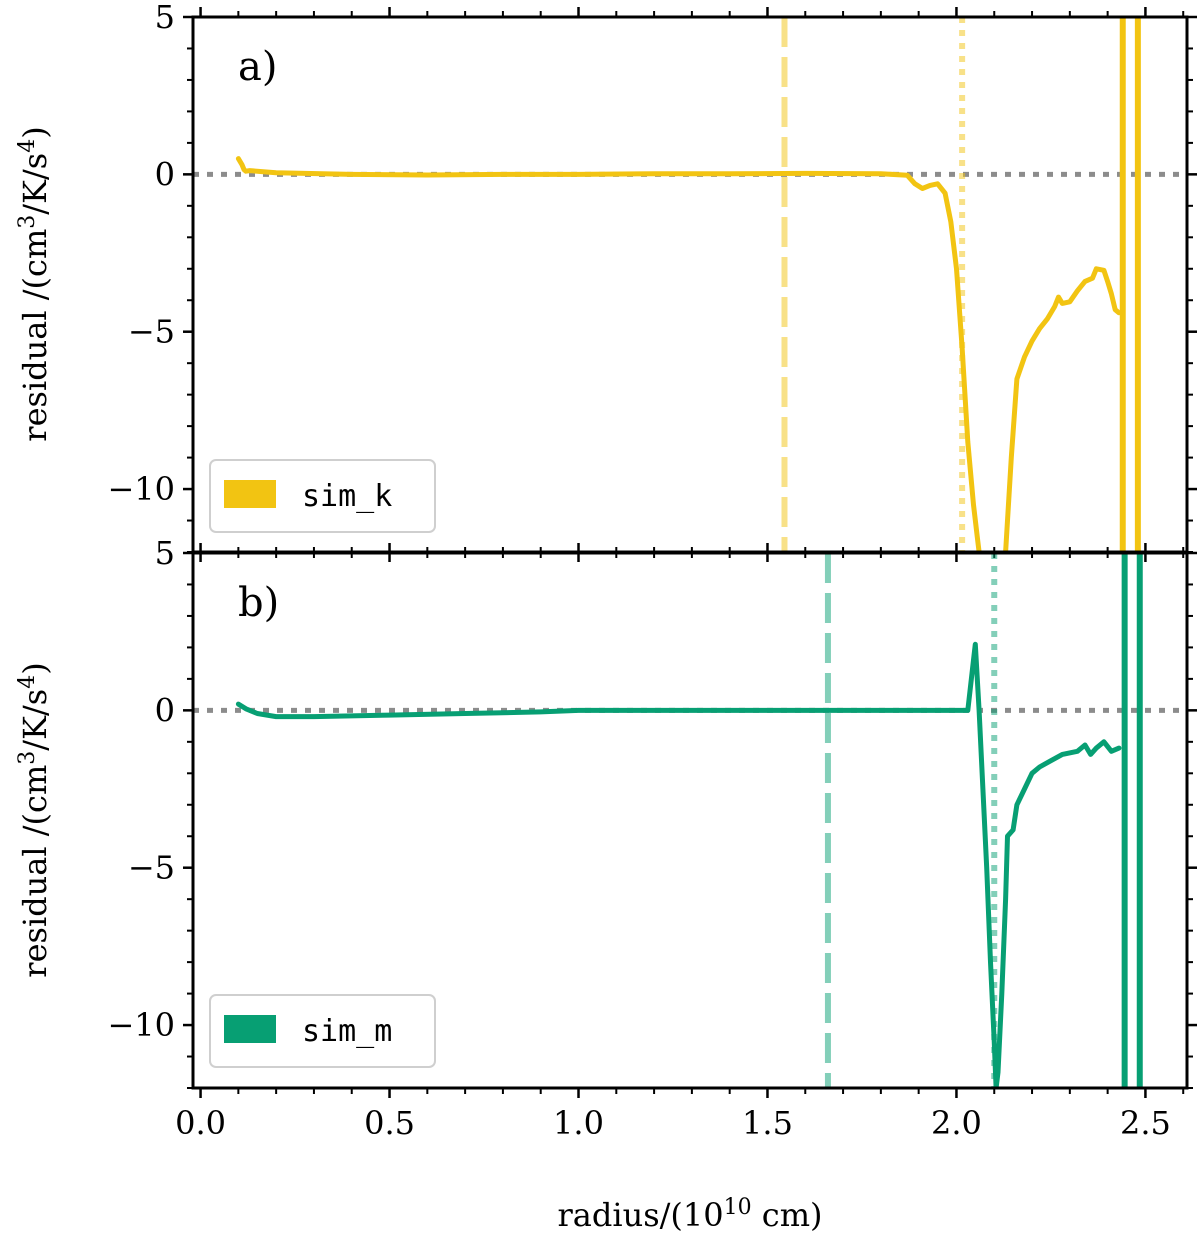 The height and width of the screenshot is (1244, 1200). What do you see at coordinates (347, 1031) in the screenshot?
I see `legend-label-sim-m: sim_m` at bounding box center [347, 1031].